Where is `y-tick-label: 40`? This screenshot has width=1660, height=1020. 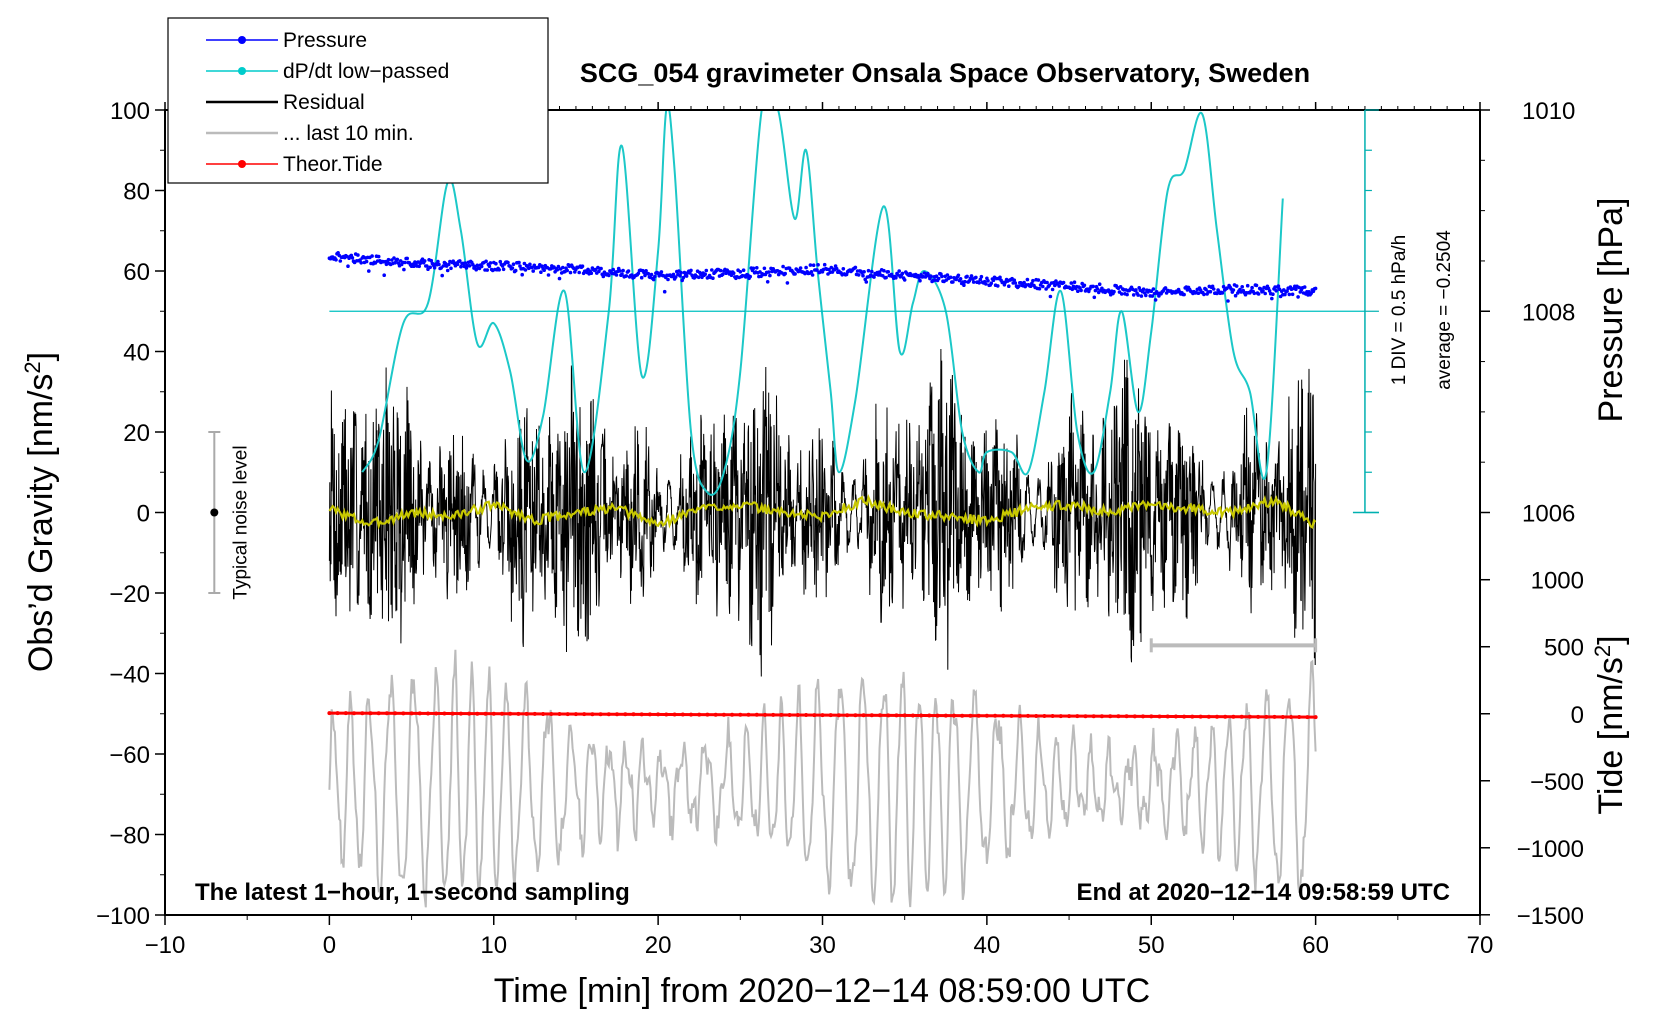 y-tick-label: 40 is located at coordinates (136, 353).